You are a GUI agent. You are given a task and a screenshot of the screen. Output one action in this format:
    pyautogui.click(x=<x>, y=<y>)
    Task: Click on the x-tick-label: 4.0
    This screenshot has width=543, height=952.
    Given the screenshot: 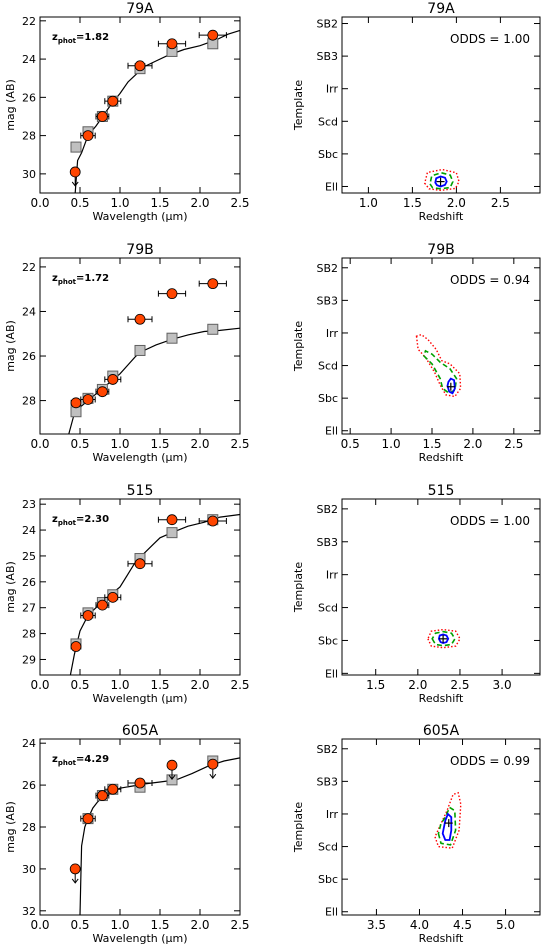 What is the action you would take?
    pyautogui.click(x=419, y=925)
    